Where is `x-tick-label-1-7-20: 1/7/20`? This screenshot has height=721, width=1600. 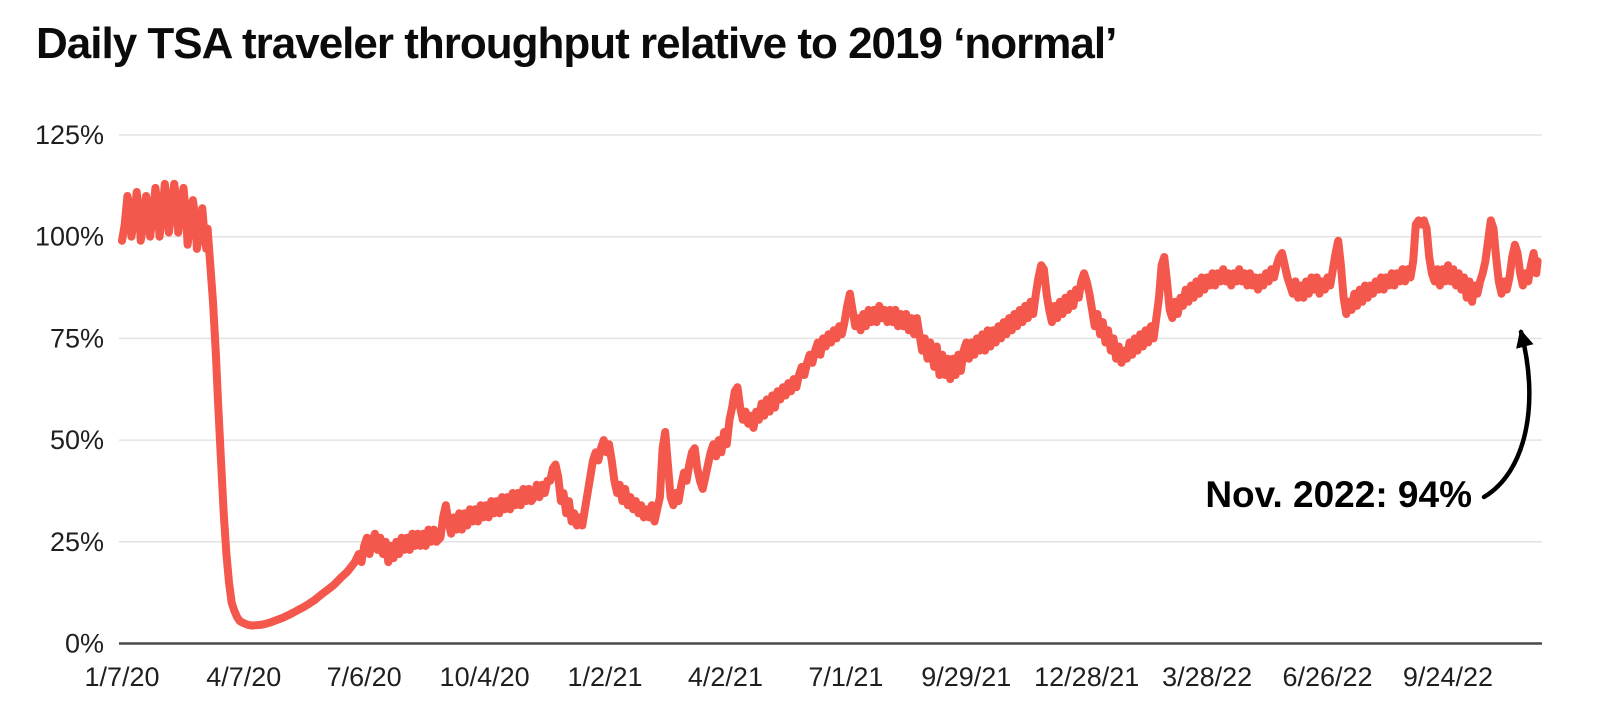
x-tick-label-1-7-20: 1/7/20 is located at coordinates (121, 677).